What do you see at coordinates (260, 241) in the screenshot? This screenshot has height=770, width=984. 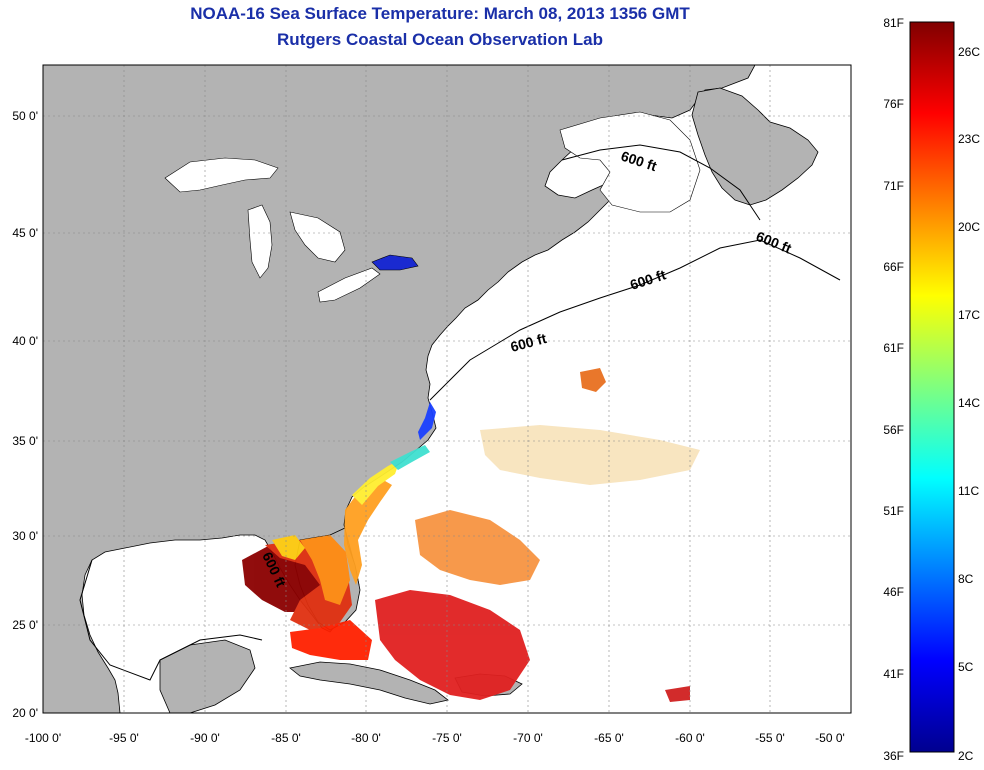 I see `lake-michigan` at bounding box center [260, 241].